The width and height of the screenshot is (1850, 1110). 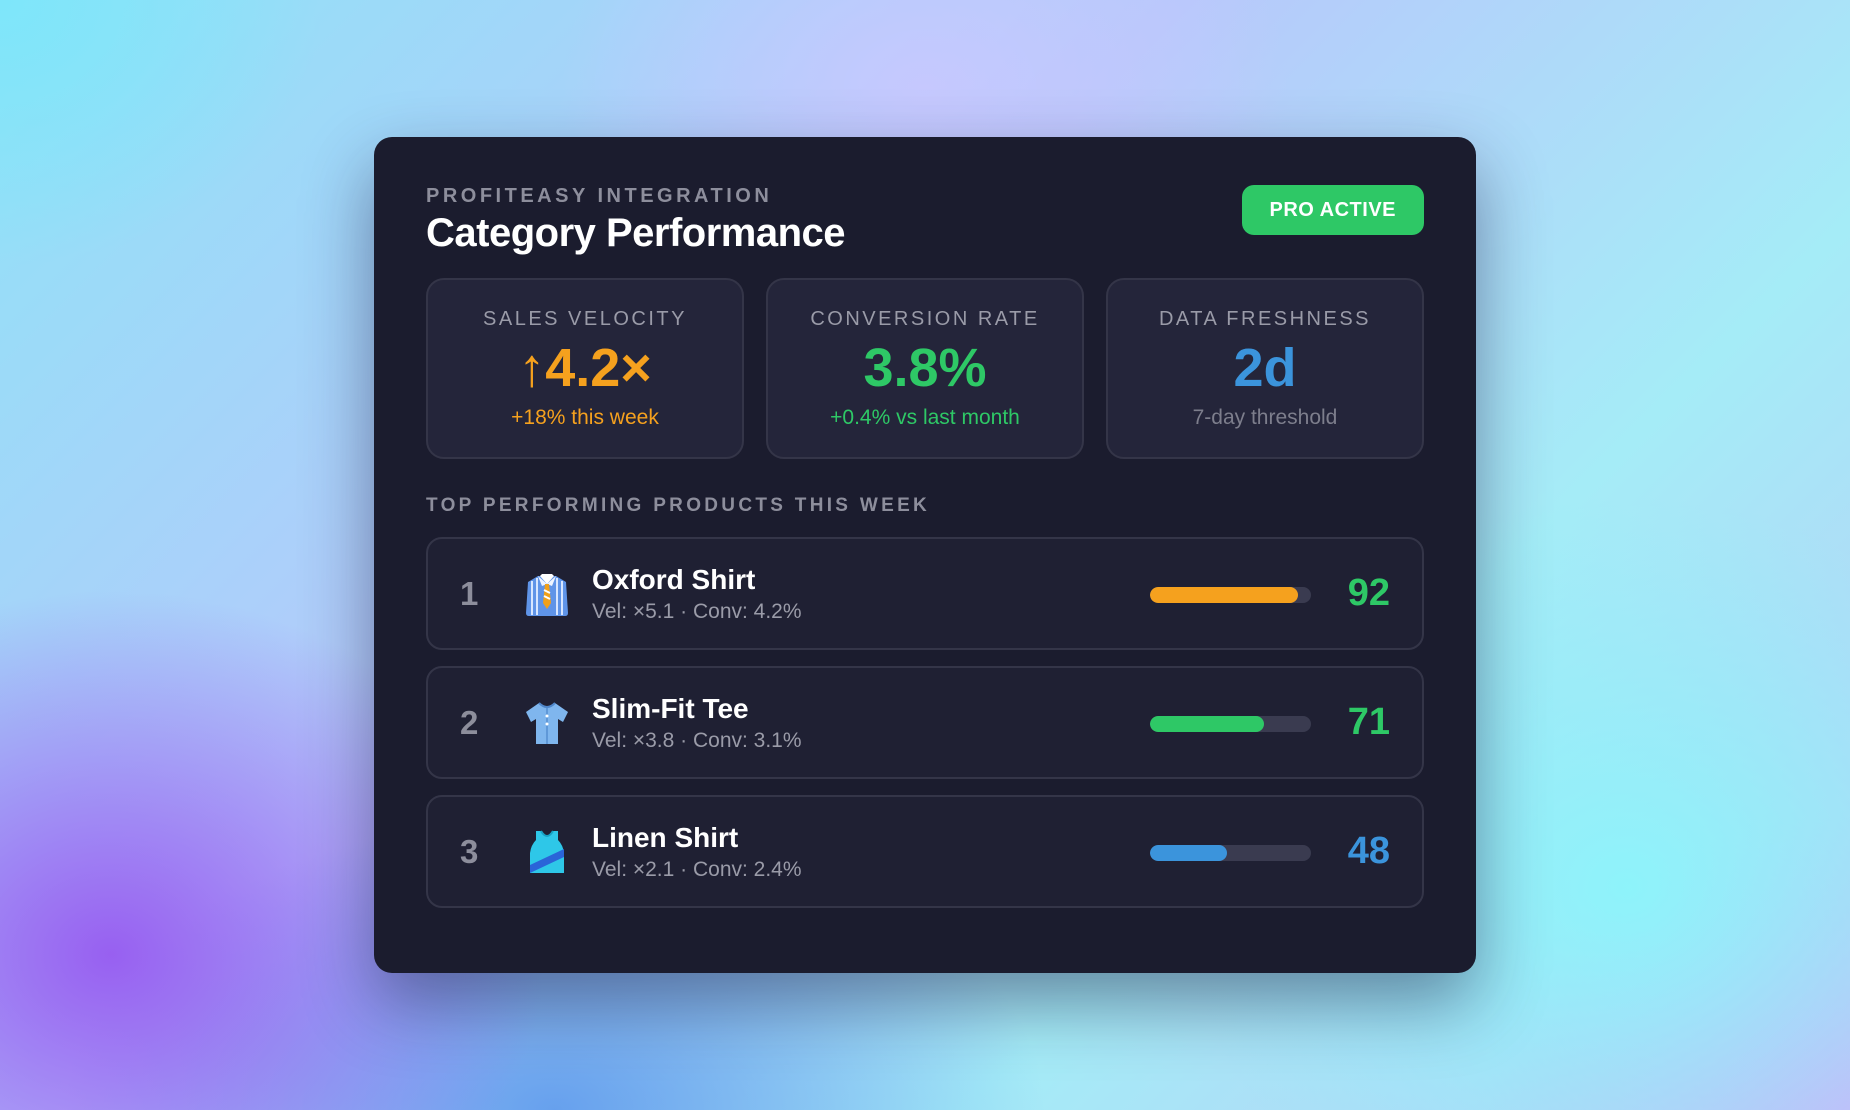 I want to click on kpi-subtext: +18% this week, so click(x=585, y=417).